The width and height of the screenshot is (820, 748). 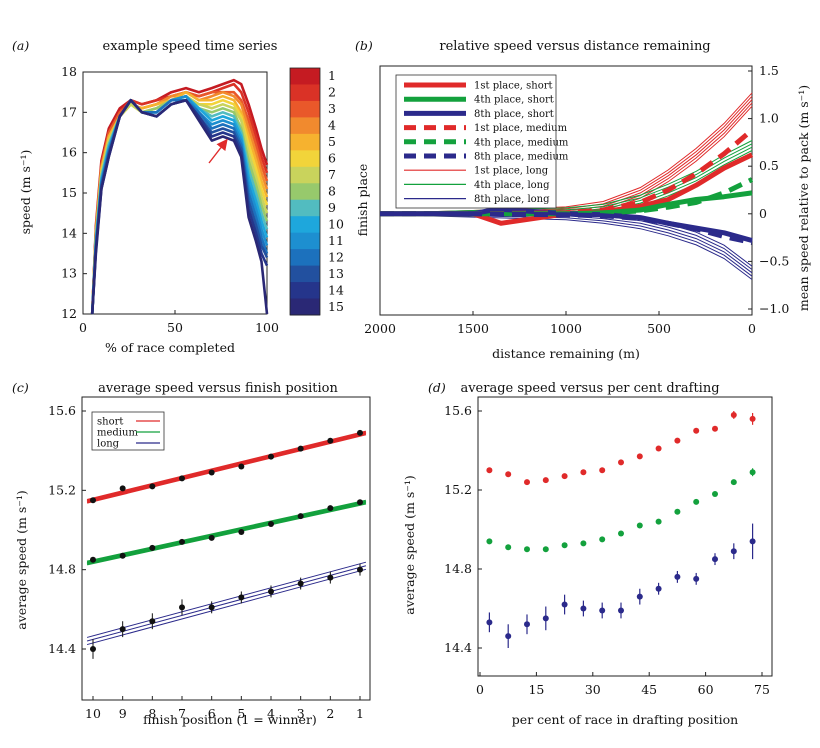 What do you see at coordinates (649, 689) in the screenshot?
I see `x-tick-label: 45` at bounding box center [649, 689].